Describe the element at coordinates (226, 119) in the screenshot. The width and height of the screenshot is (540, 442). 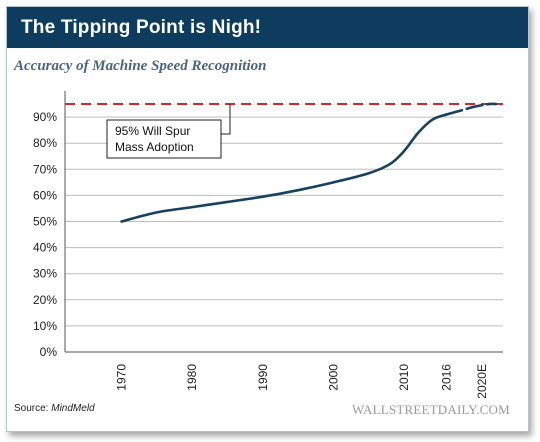
I see `annotation-leader` at that location.